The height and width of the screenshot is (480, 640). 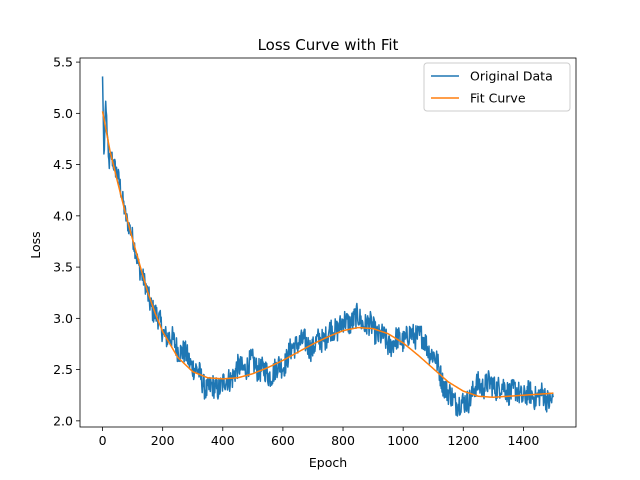 I want to click on legend-label: Original Data, so click(x=511, y=76).